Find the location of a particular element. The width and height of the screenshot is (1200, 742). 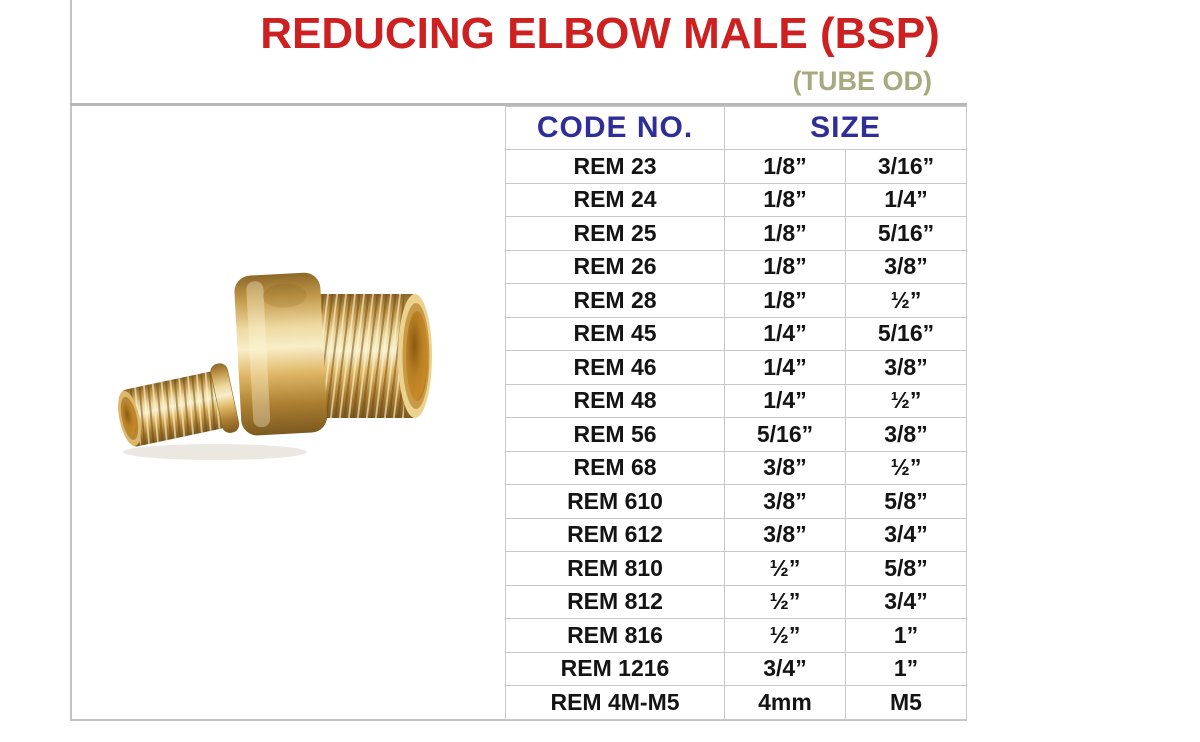

code-cell: REM 816 is located at coordinates (615, 635).